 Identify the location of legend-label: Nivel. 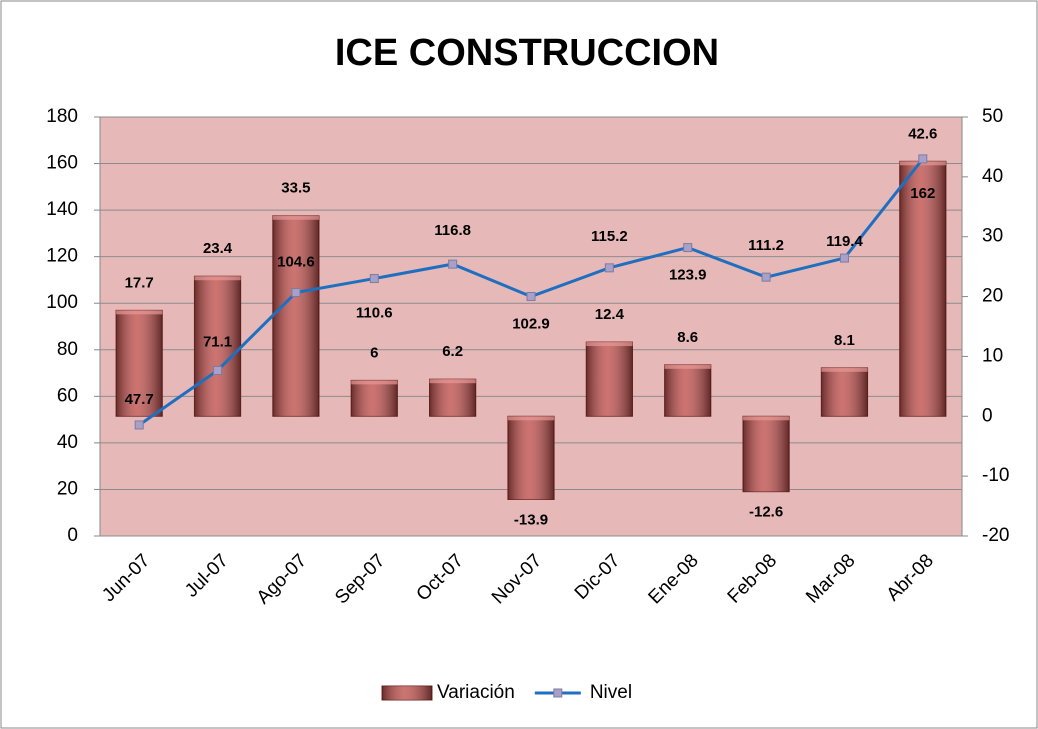
(611, 692).